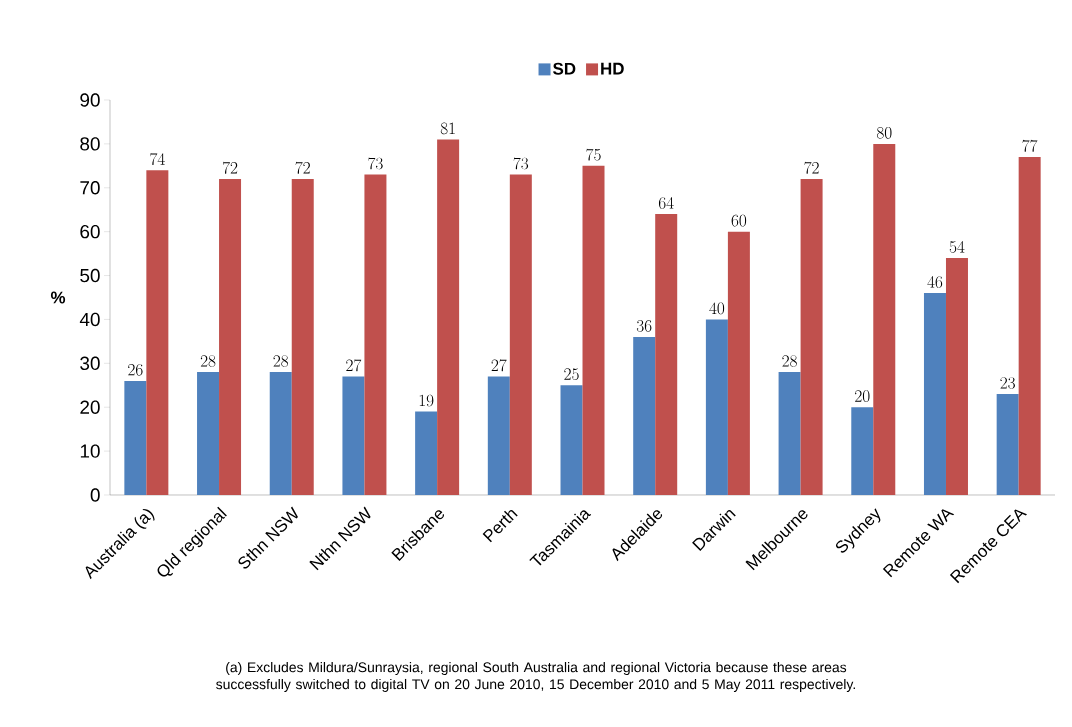  What do you see at coordinates (666, 203) in the screenshot?
I see `data-label: 64` at bounding box center [666, 203].